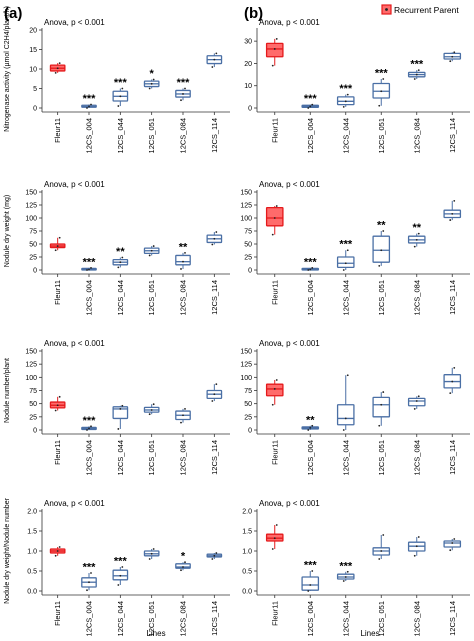 The image size is (474, 641). I want to click on y-tick-label: 50, so click(248, 404).